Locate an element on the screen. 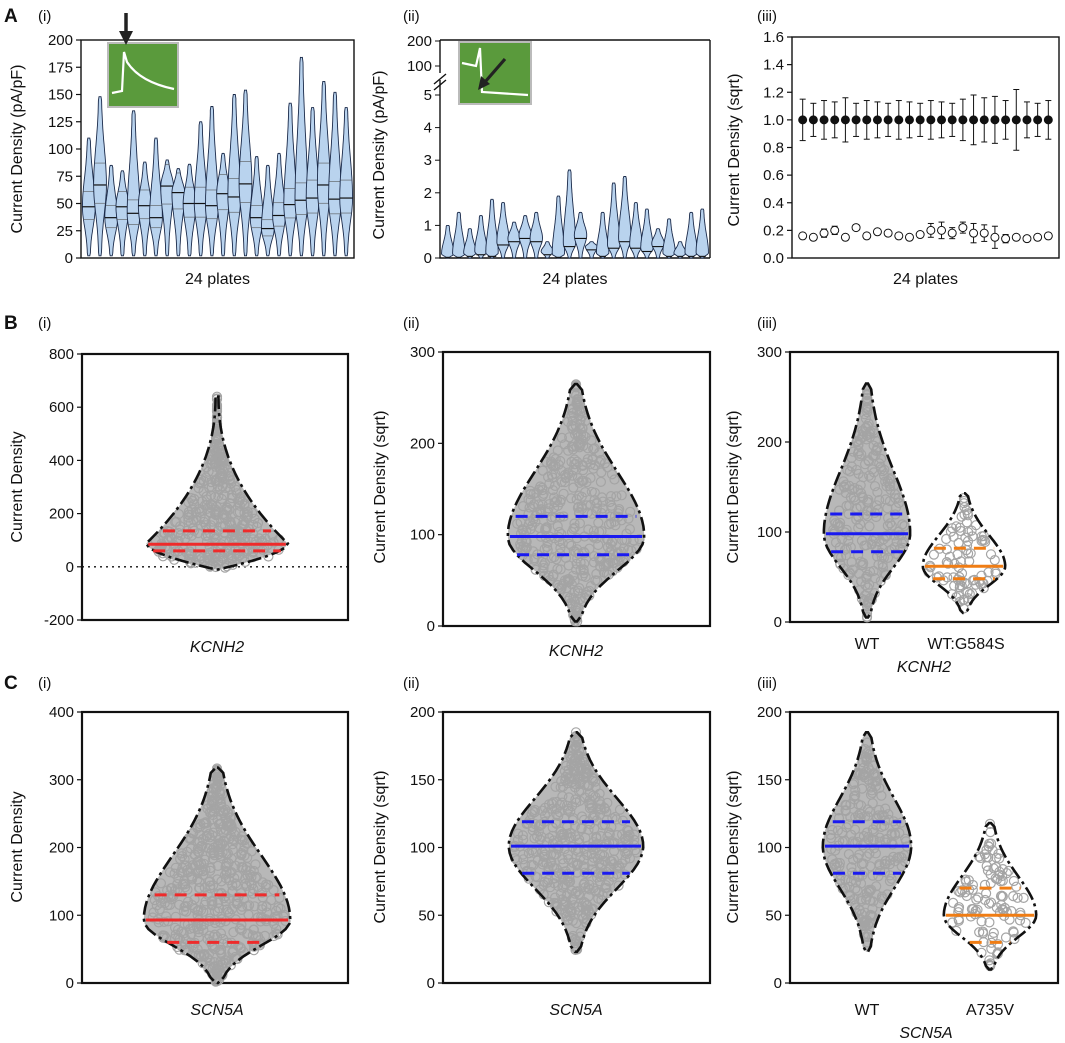 Image resolution: width=1065 pixels, height=1043 pixels. c-iii-ytick-label: 0 is located at coordinates (778, 983).